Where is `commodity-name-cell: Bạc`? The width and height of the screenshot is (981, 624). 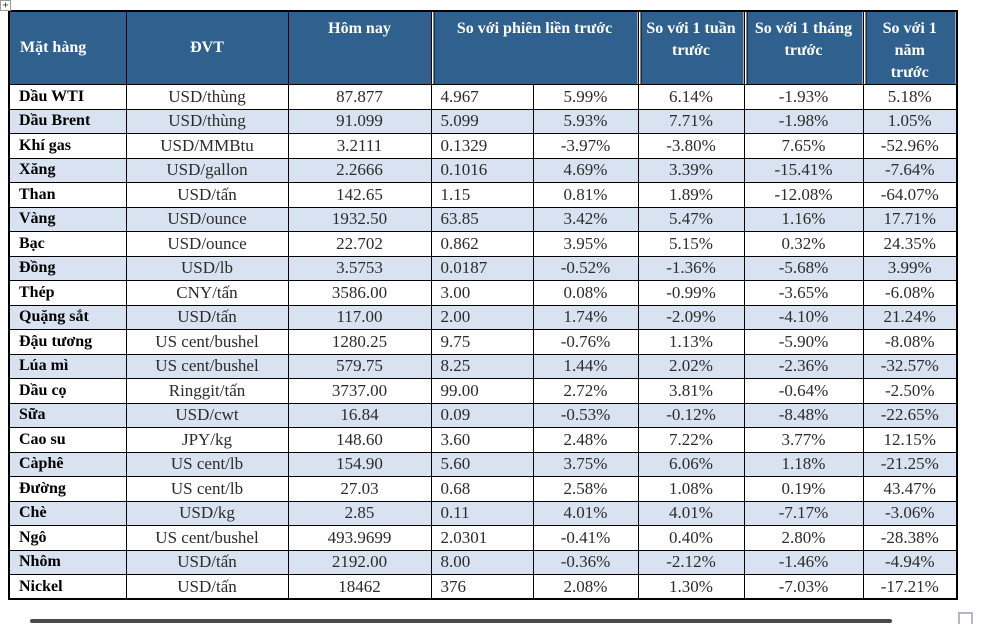 commodity-name-cell: Bạc is located at coordinates (67, 244).